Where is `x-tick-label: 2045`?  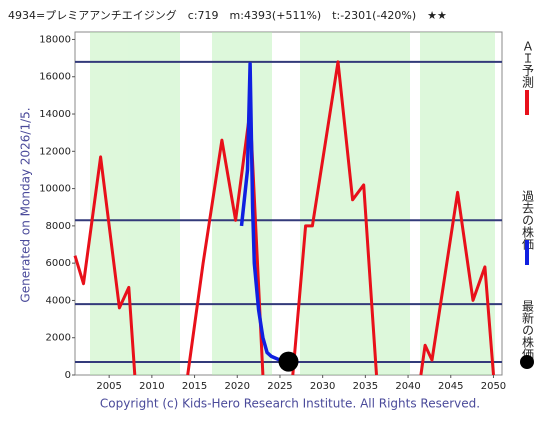 x-tick-label: 2045 is located at coordinates (450, 386).